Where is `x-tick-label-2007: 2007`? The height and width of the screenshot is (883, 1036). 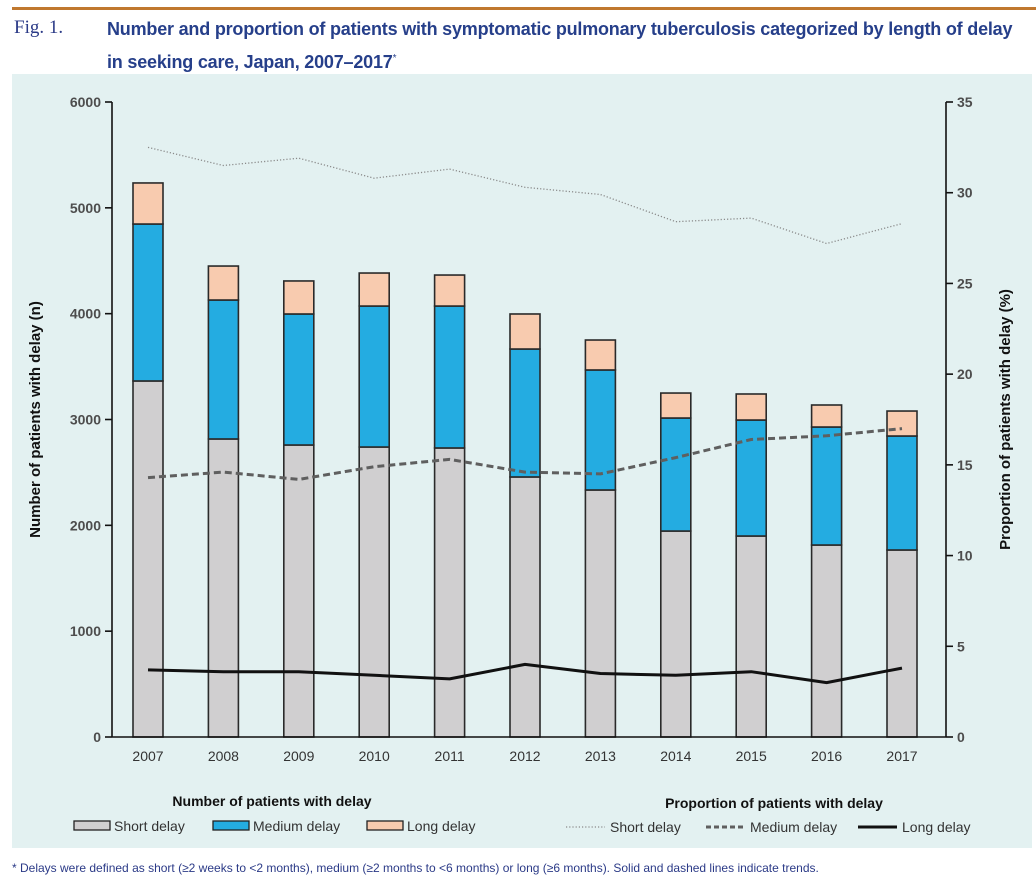
x-tick-label-2007: 2007 is located at coordinates (147, 756).